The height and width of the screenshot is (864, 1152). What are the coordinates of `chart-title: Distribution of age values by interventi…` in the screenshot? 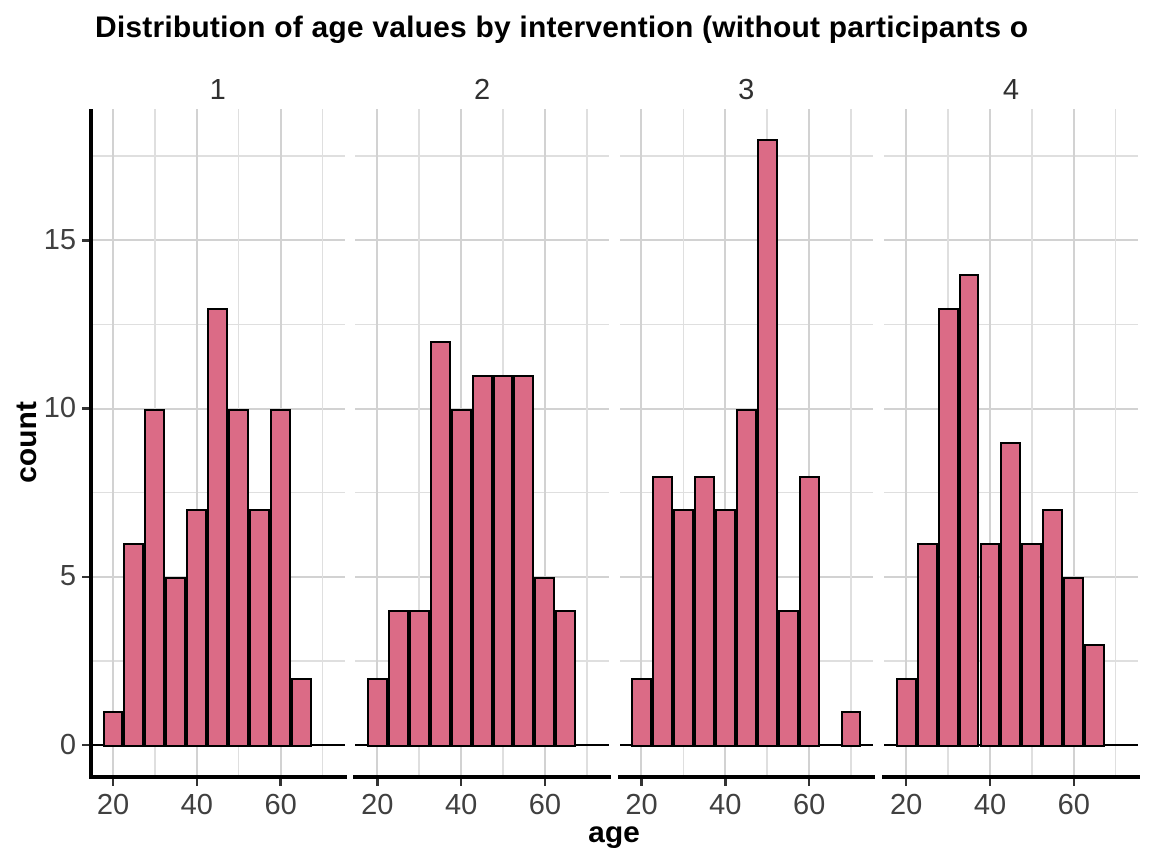 It's located at (562, 27).